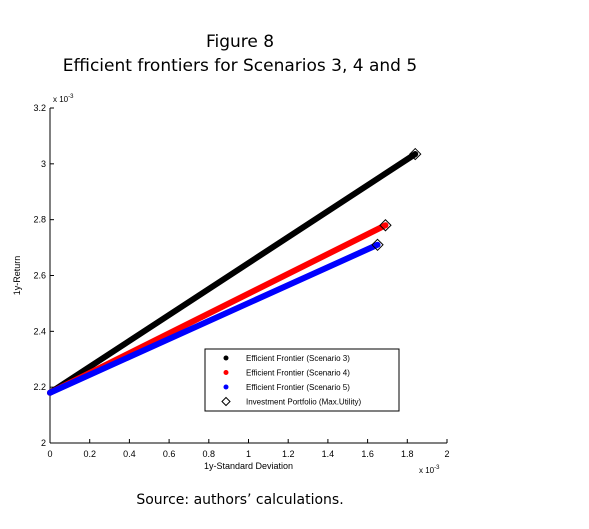 The height and width of the screenshot is (529, 589). I want to click on x-tick-label: 0, so click(49, 454).